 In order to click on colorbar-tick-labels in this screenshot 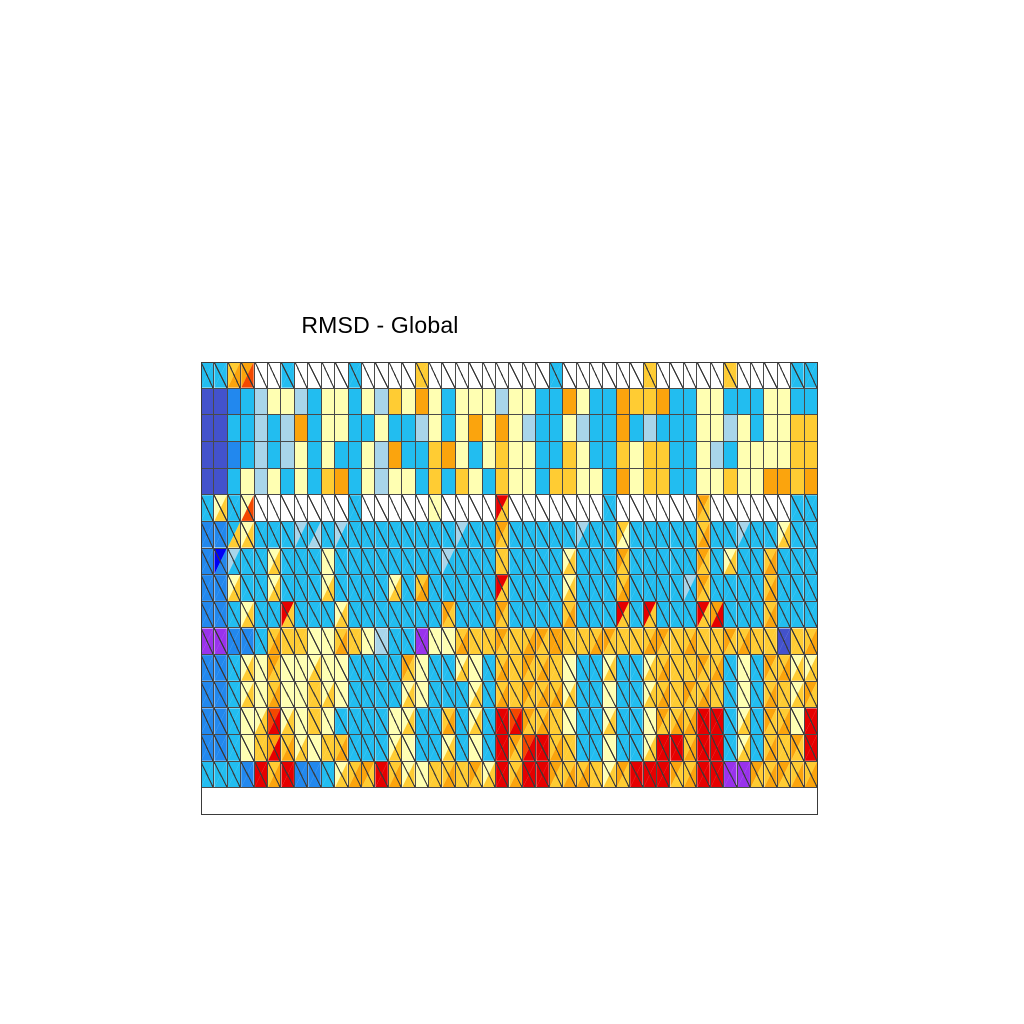, I will do `click(932, 590)`.